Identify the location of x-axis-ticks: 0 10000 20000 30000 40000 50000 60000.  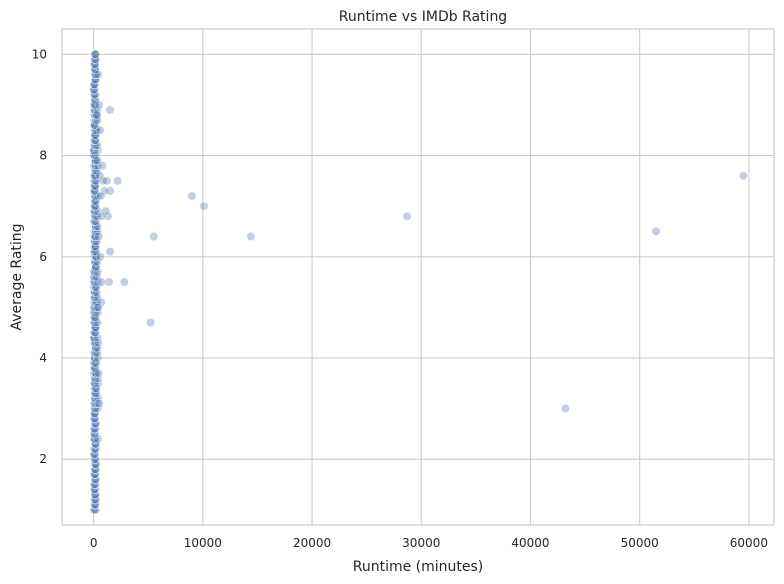
(429, 543).